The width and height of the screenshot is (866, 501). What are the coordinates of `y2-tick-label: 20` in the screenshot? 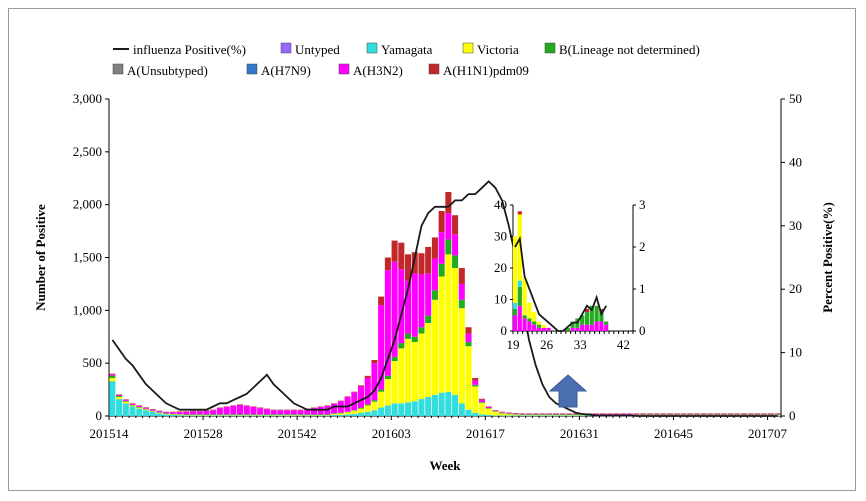 It's located at (795, 288).